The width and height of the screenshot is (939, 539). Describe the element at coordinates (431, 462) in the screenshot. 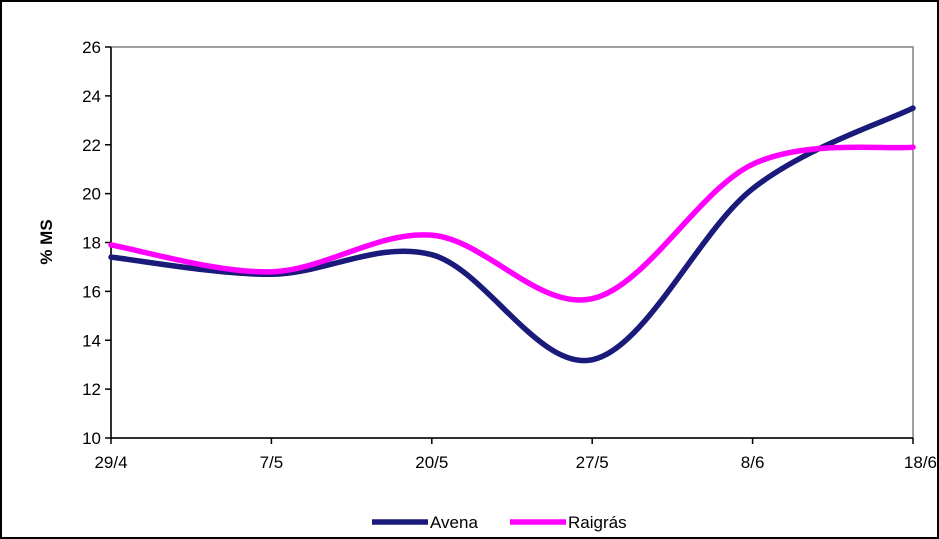

I see `x-tick-label: 20/5` at that location.